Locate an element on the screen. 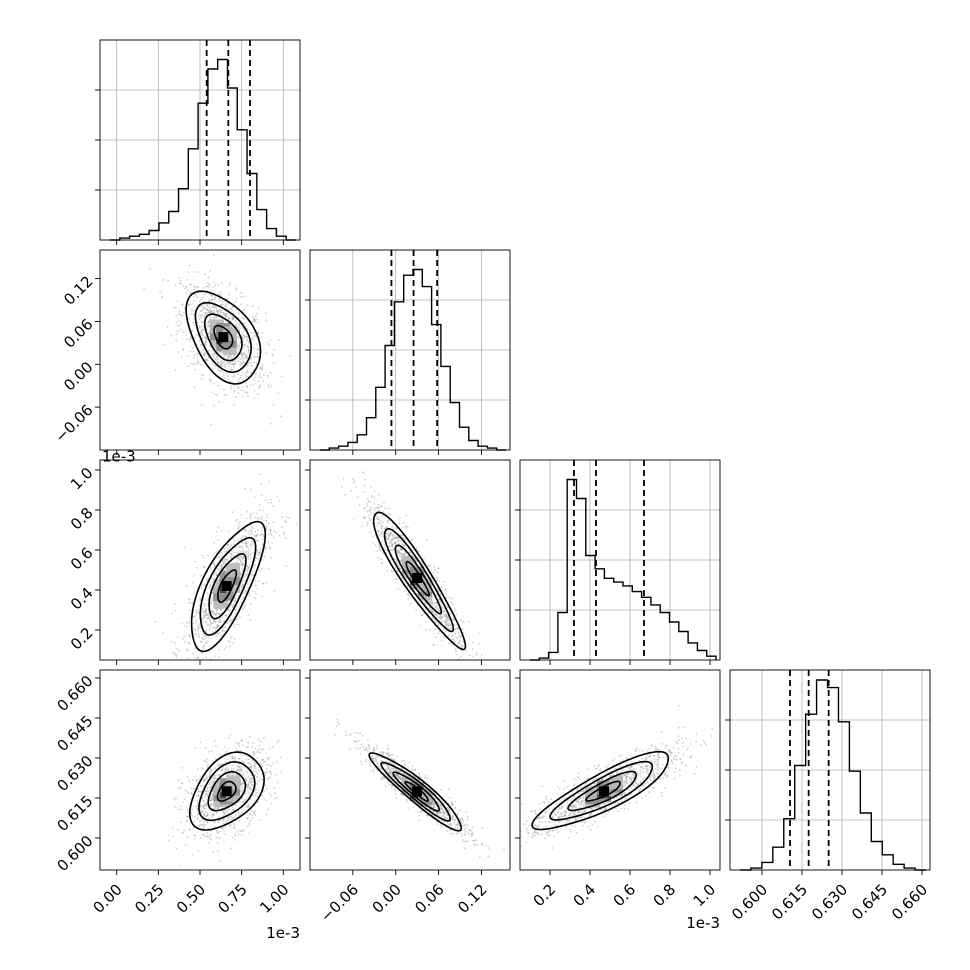  contour-line is located at coordinates (223, 337).